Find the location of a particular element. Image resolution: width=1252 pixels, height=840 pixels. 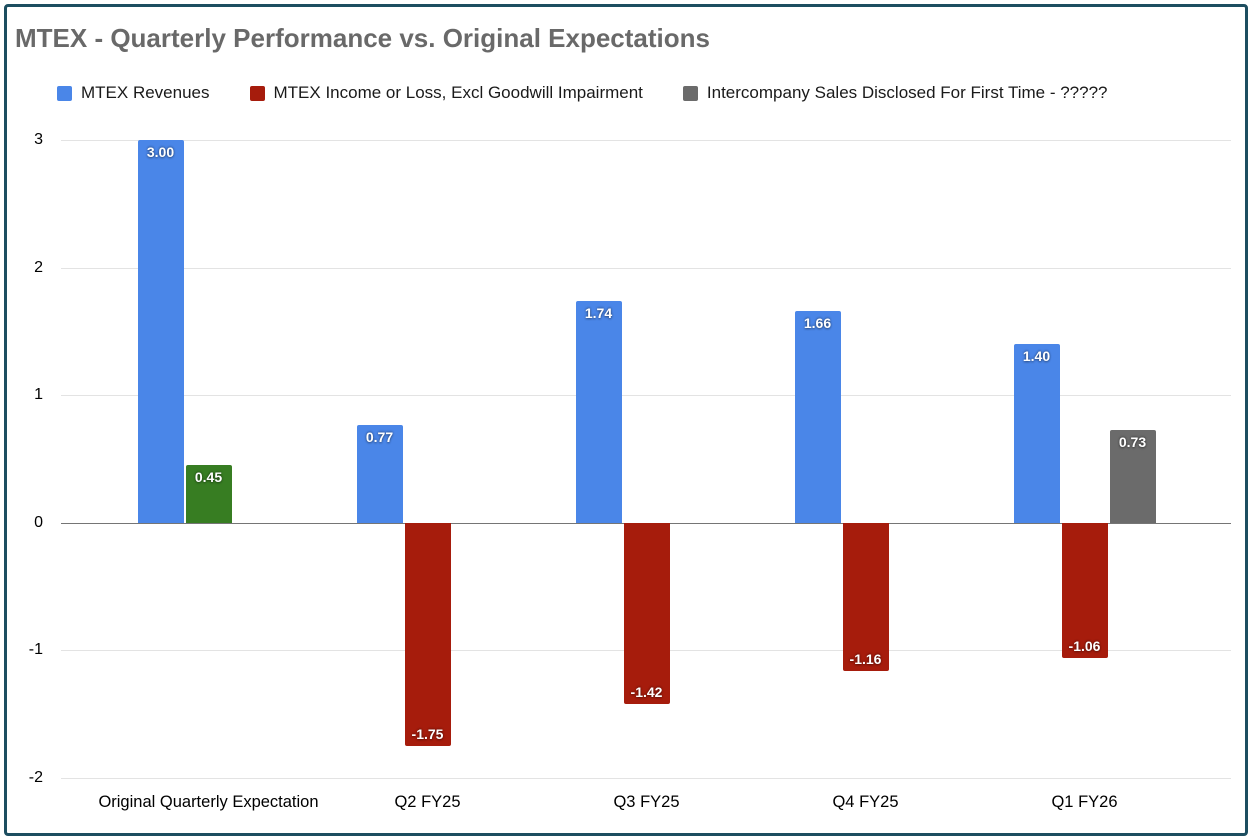

legend-swatch-intercompany is located at coordinates (690, 93).